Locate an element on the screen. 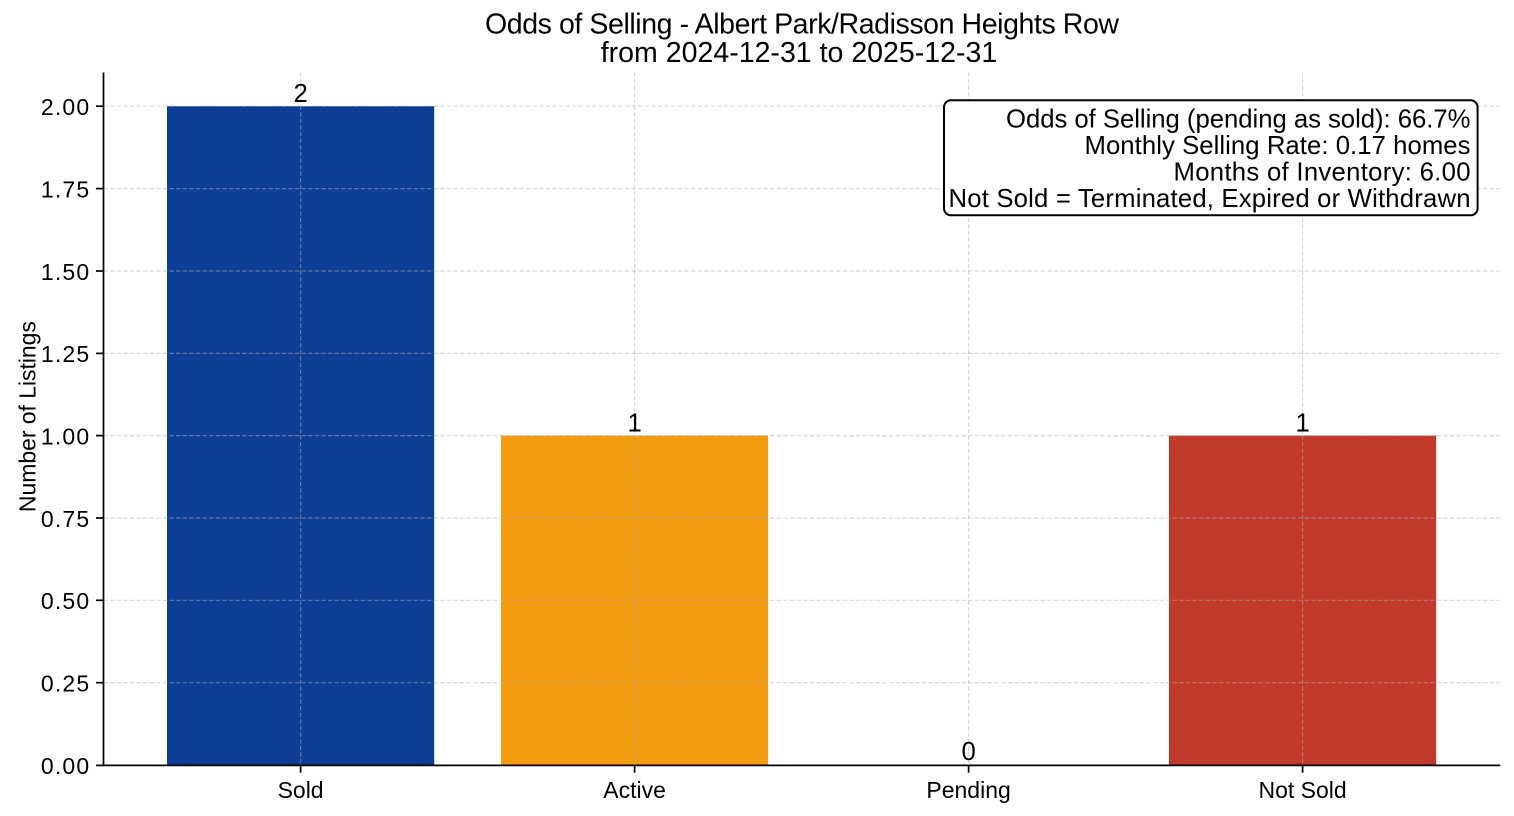 This screenshot has height=816, width=1514. svg-text: Number of Listings is located at coordinates (28, 416).